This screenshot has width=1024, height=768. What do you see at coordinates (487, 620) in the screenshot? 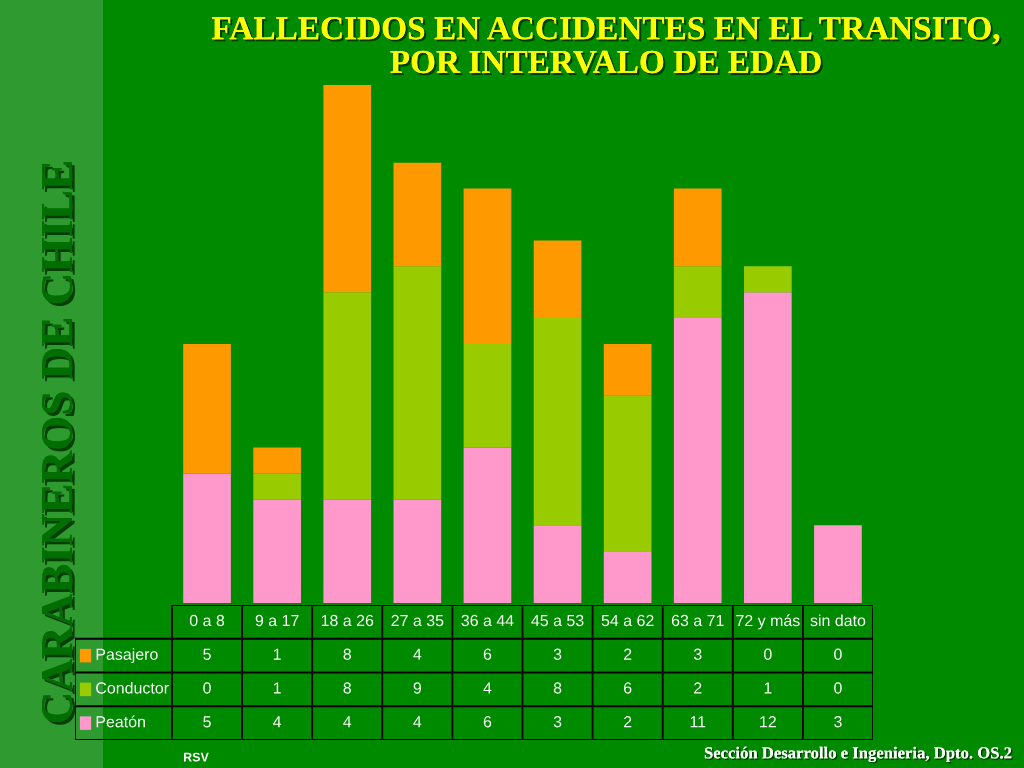
I see `x-tick-label: 36 a 44` at bounding box center [487, 620].